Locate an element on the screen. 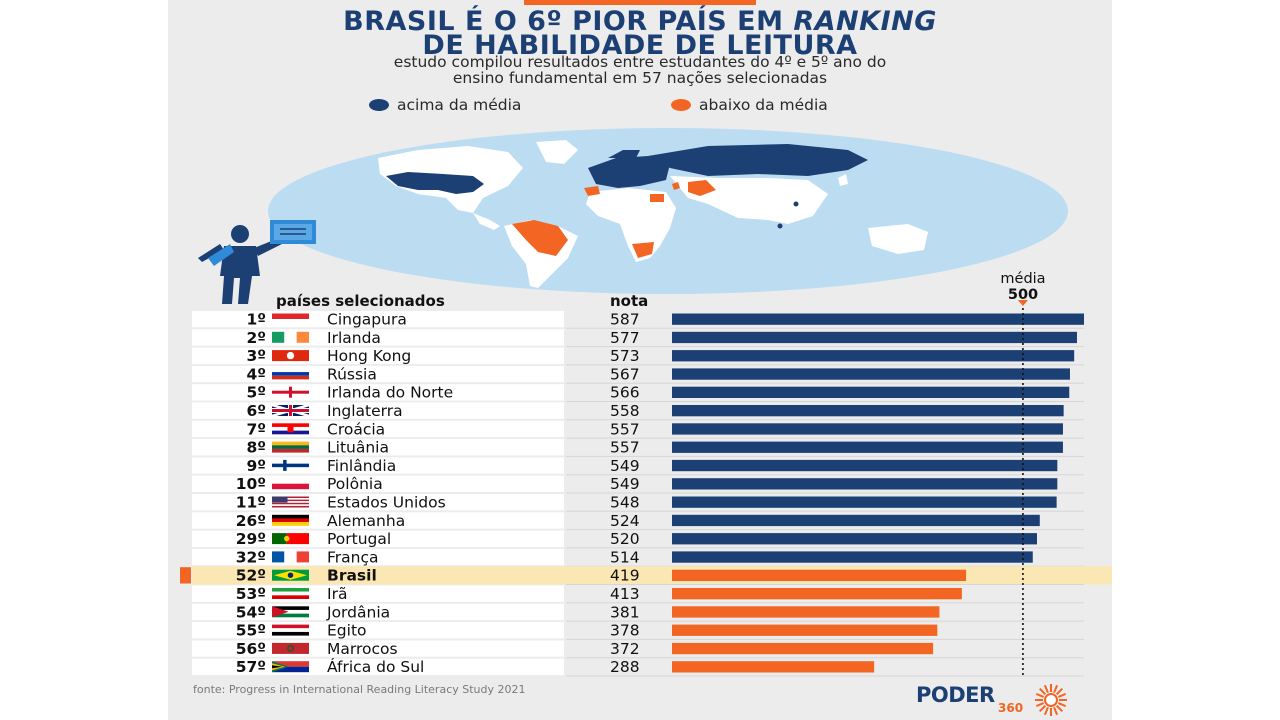 This screenshot has height=720, width=1280. reference-value: 500 is located at coordinates (1023, 295).